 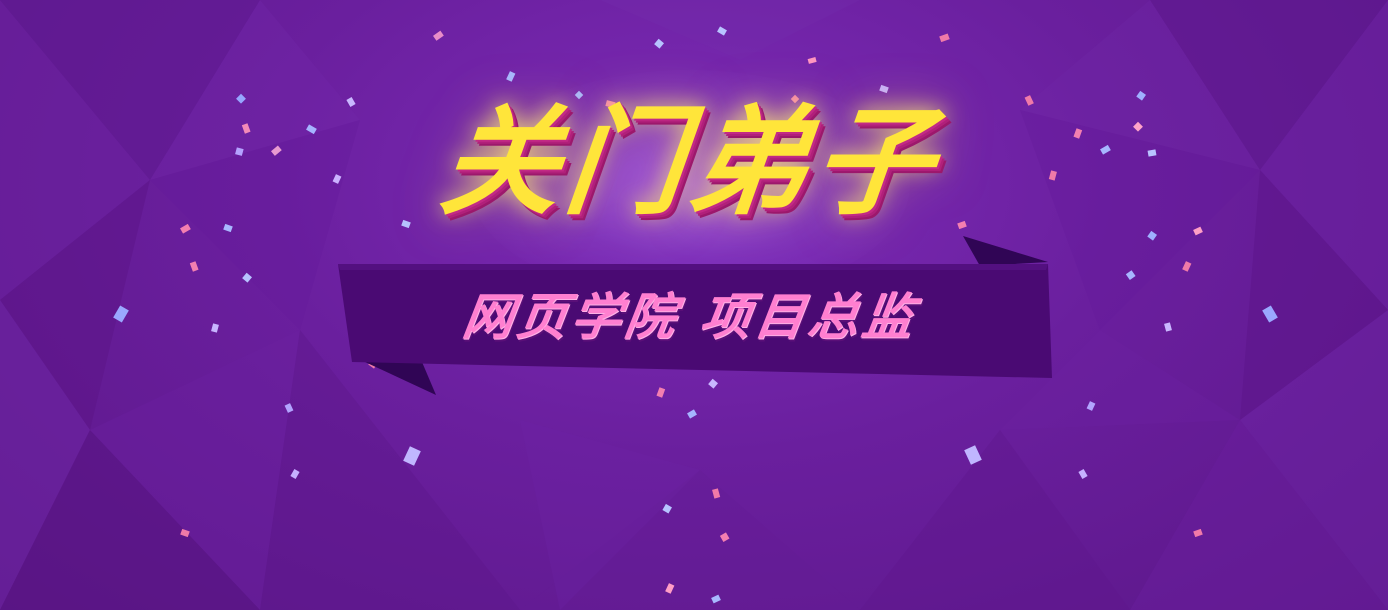 I want to click on title-glow, so click(x=690, y=185).